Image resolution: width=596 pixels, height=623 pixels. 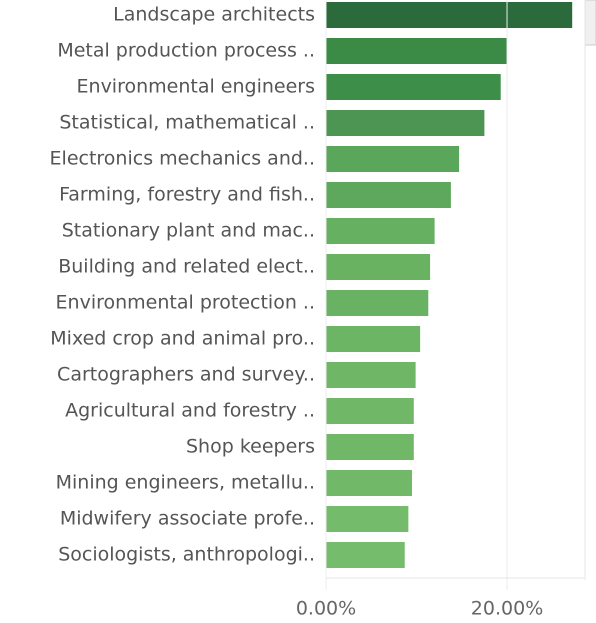 What do you see at coordinates (196, 87) in the screenshot?
I see `y-tick-label: Environmental engineers` at bounding box center [196, 87].